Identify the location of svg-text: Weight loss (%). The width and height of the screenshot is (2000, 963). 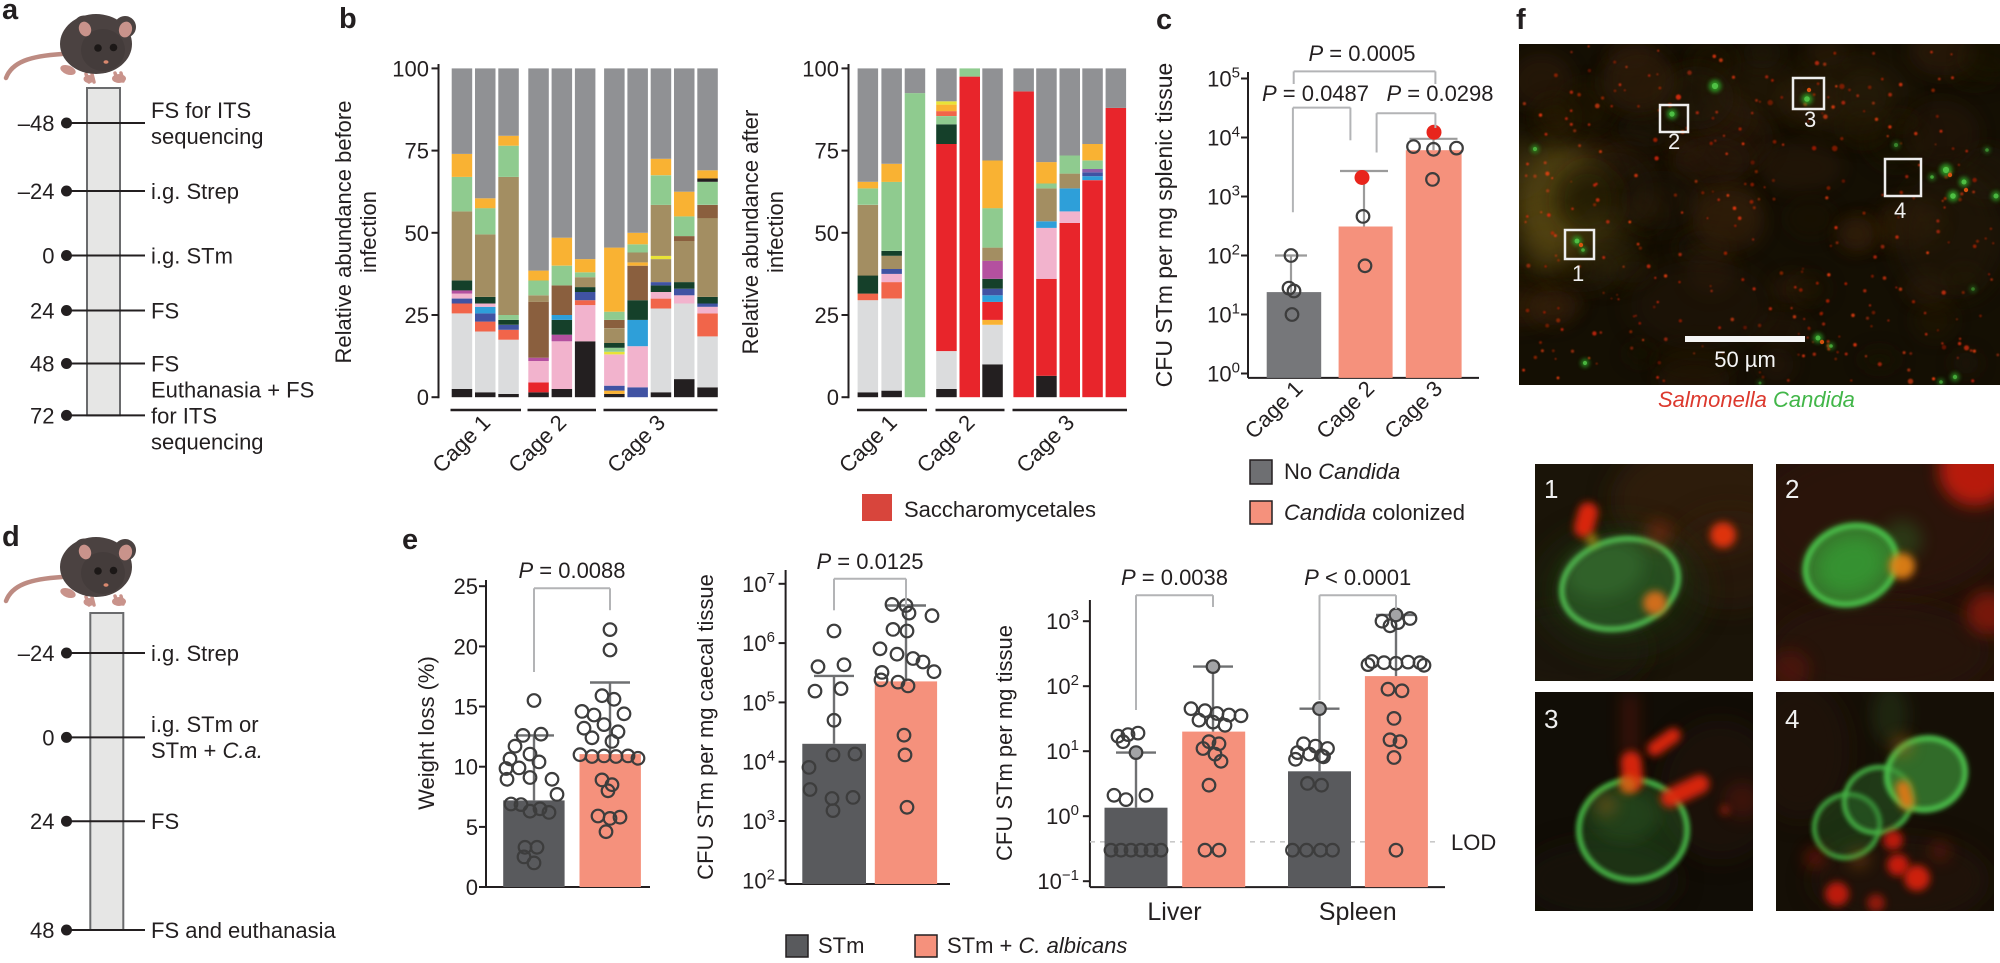
(426, 733).